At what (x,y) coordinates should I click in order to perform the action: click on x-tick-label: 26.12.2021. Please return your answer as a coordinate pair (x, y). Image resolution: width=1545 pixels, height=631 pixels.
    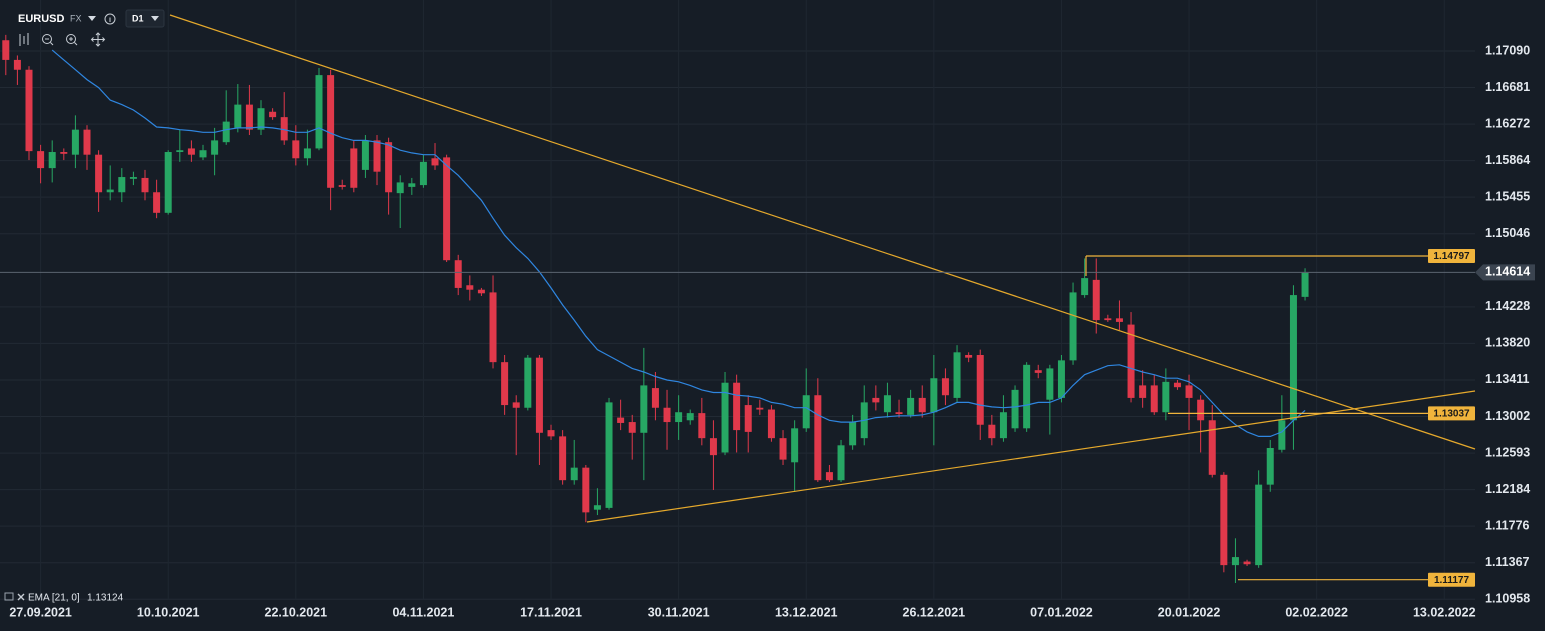
    Looking at the image, I should click on (934, 612).